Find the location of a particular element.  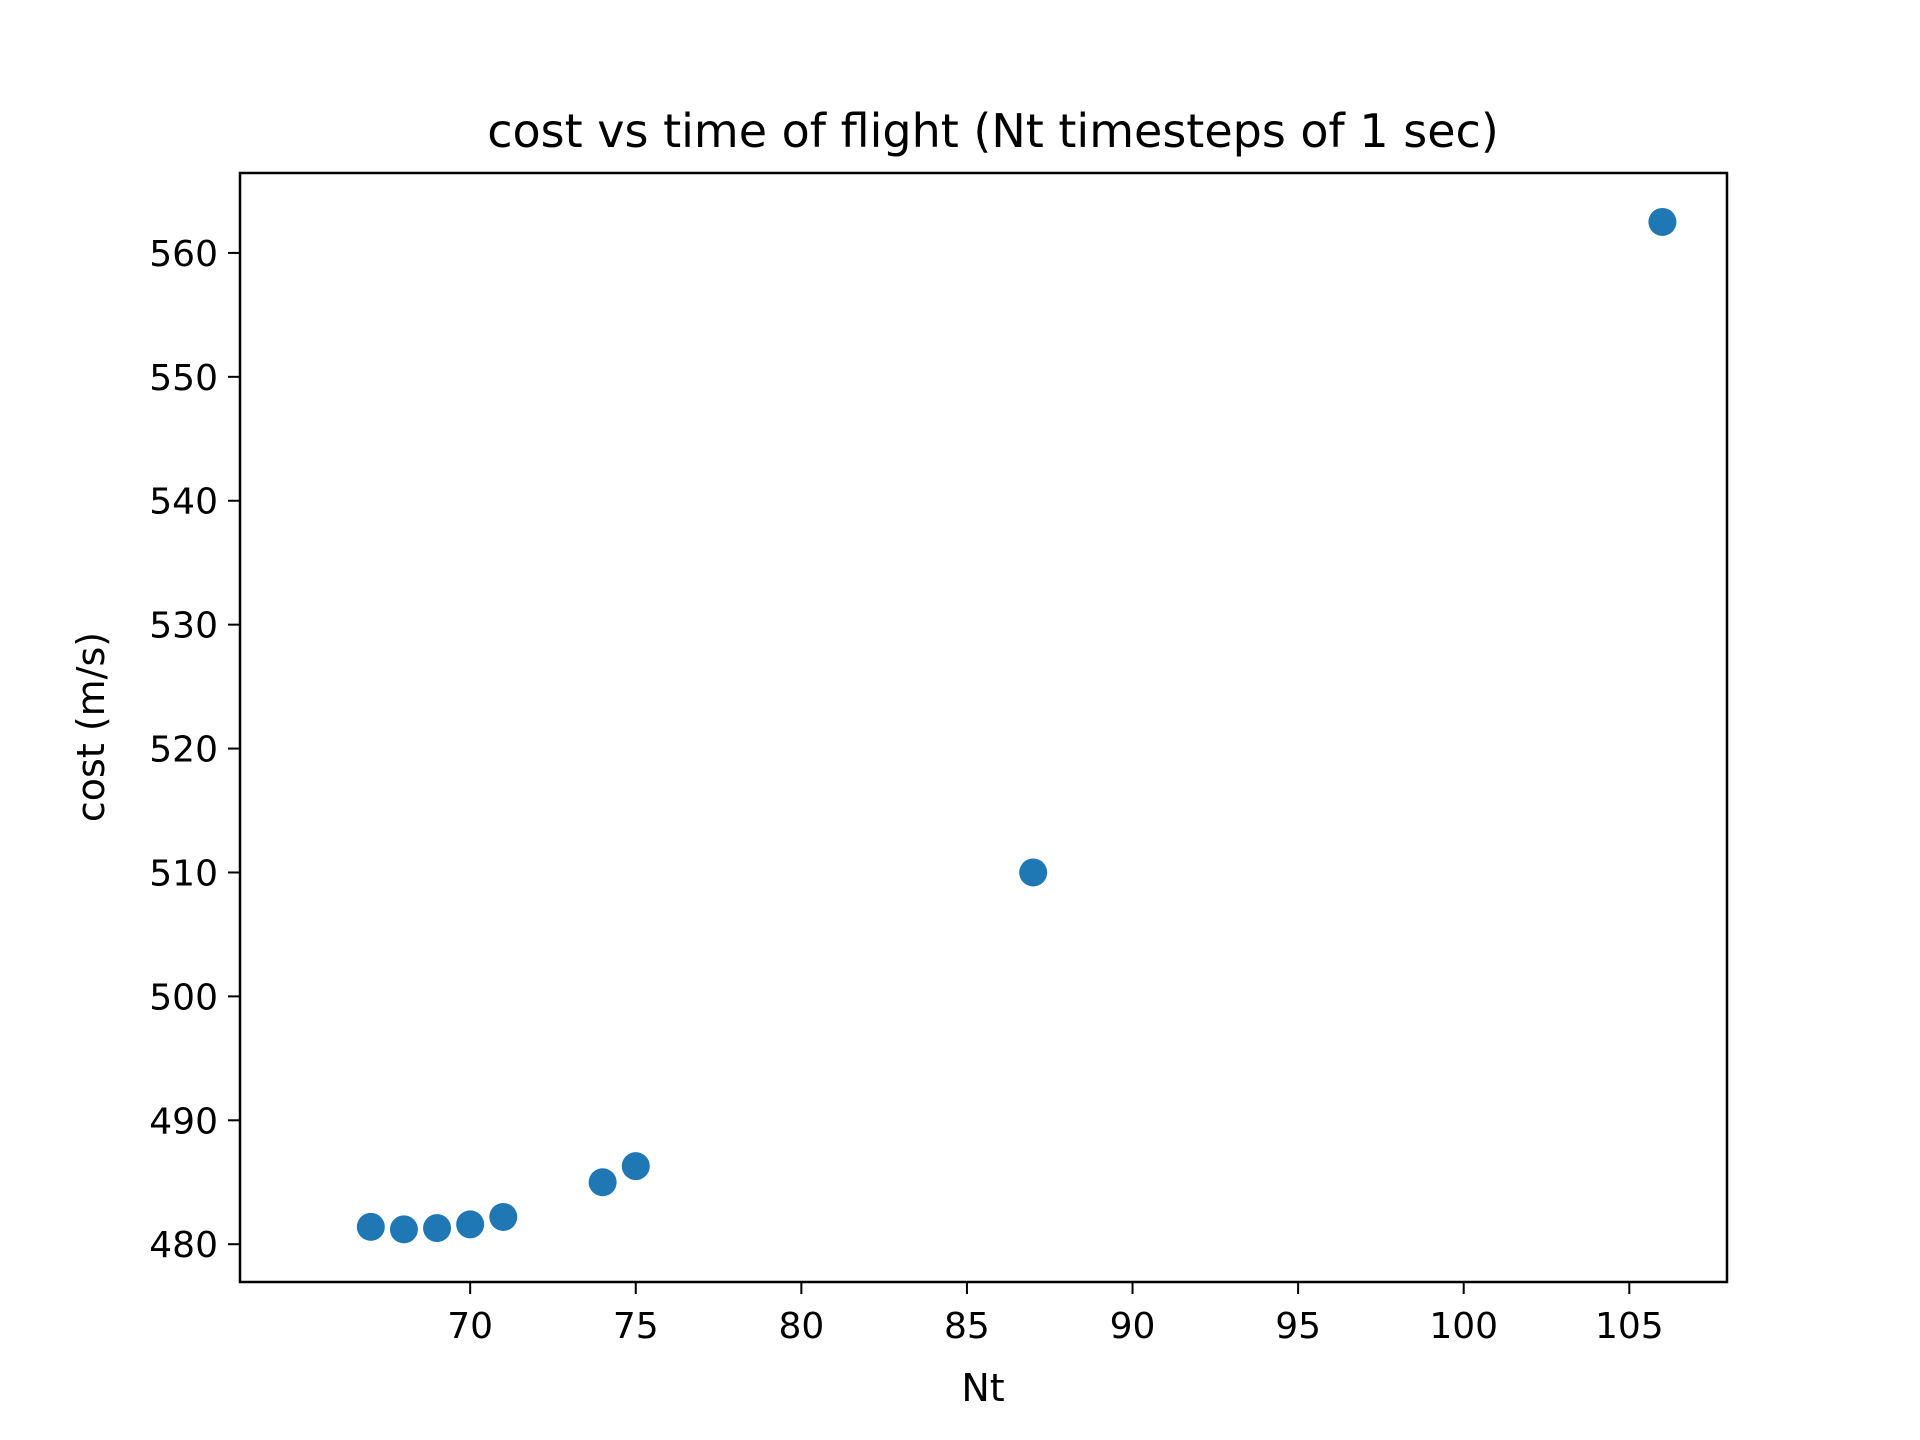

y-axis: 480 490 500 510 520 530 540 550 560 is located at coordinates (194, 750).